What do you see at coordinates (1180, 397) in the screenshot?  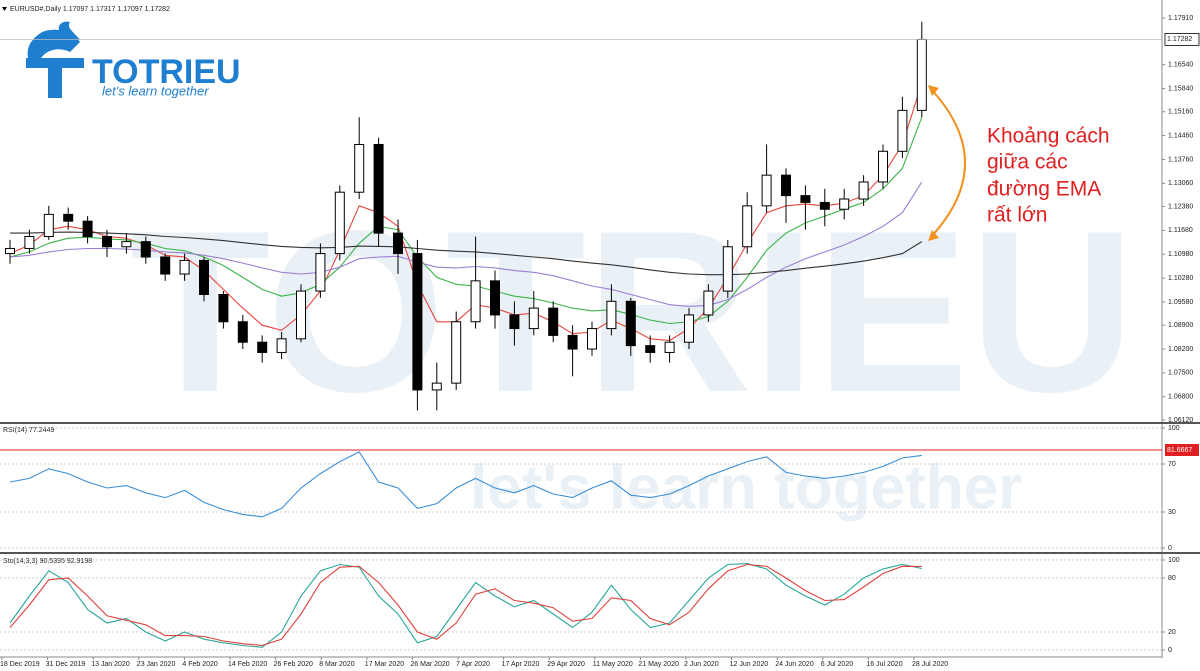 I see `y-tick-label: 1.06800` at bounding box center [1180, 397].